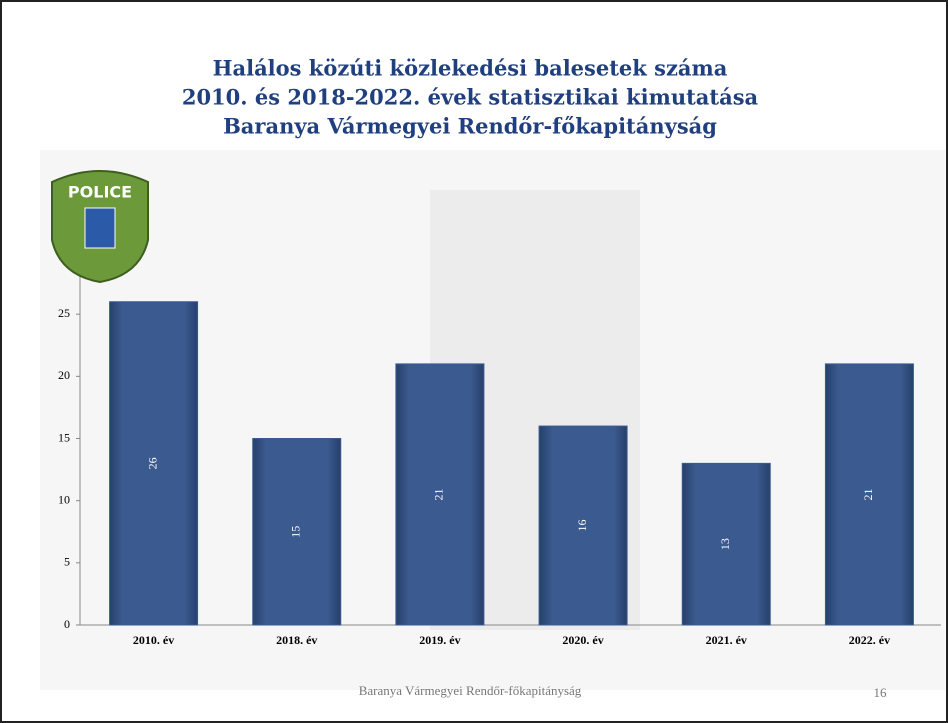 This screenshot has width=948, height=723. What do you see at coordinates (869, 640) in the screenshot?
I see `x-tick-label: 2022. év` at bounding box center [869, 640].